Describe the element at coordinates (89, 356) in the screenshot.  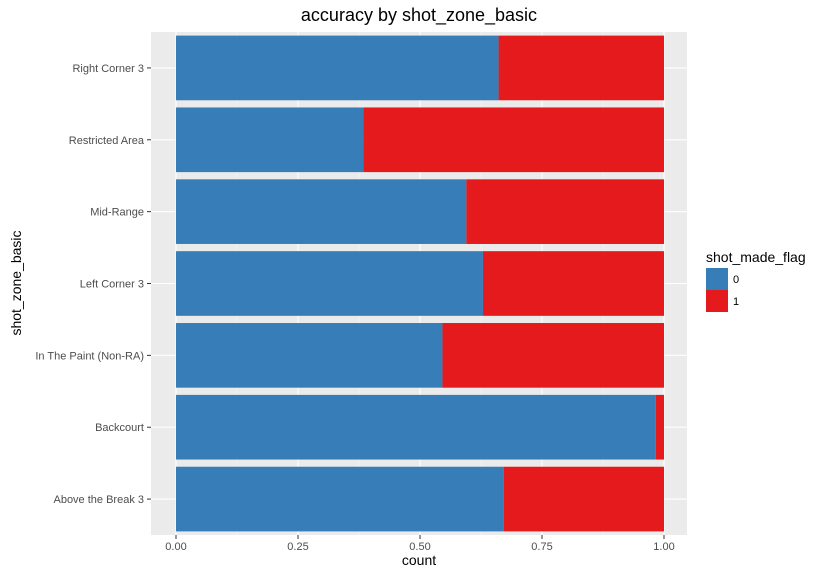
I see `y-tick-label: In The Paint (Non-RA)` at that location.